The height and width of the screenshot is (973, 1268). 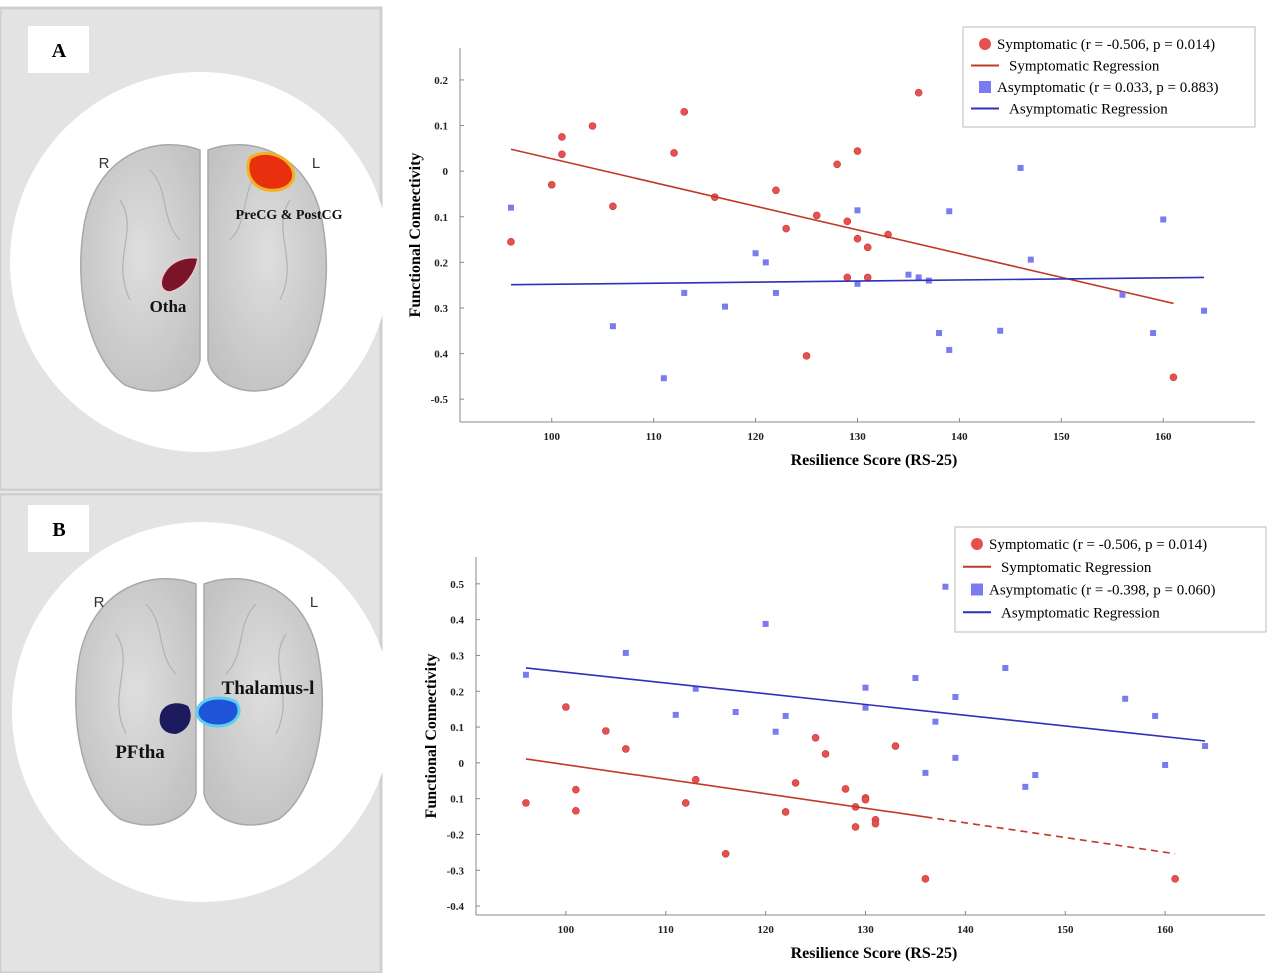 I want to click on panel-label: B, so click(x=58, y=530).